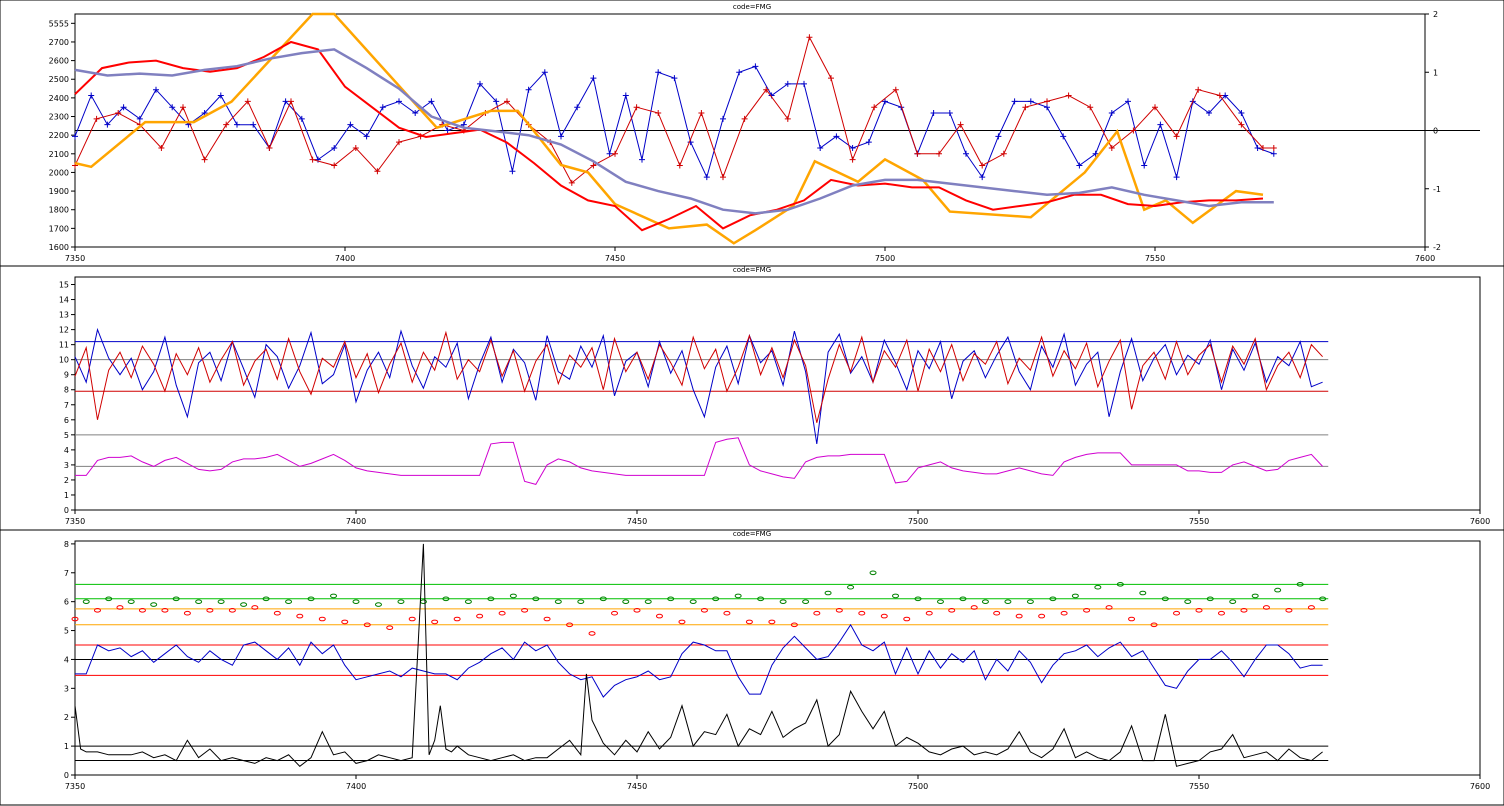 This screenshot has height=806, width=1504. Describe the element at coordinates (66, 465) in the screenshot. I see `y-tick-label: 3` at that location.